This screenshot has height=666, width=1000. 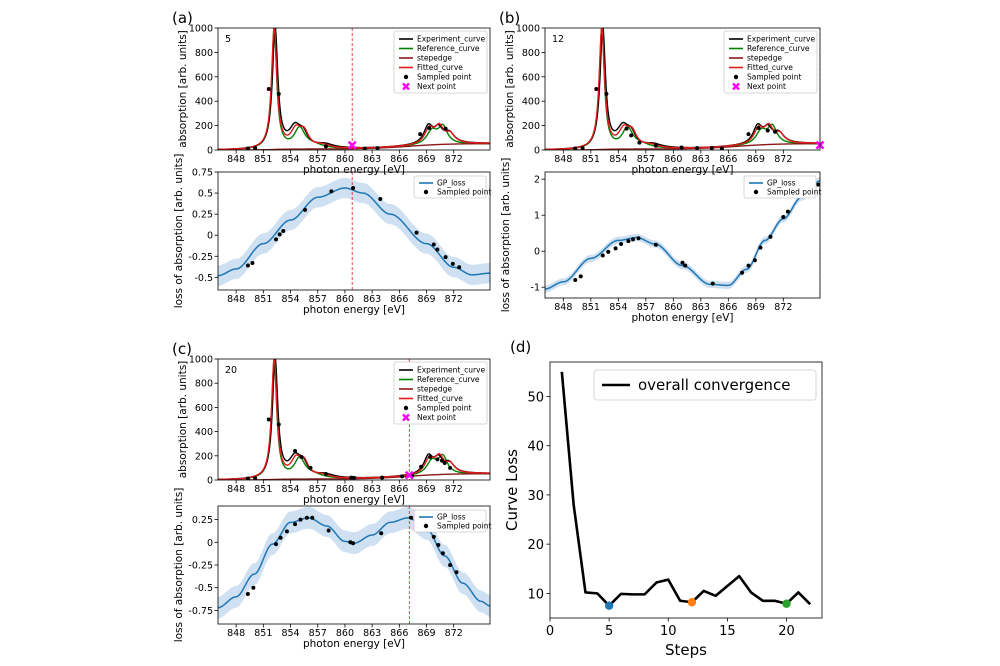 What do you see at coordinates (179, 565) in the screenshot?
I see `y-axis-label: loss of absorption [arb. units]` at bounding box center [179, 565].